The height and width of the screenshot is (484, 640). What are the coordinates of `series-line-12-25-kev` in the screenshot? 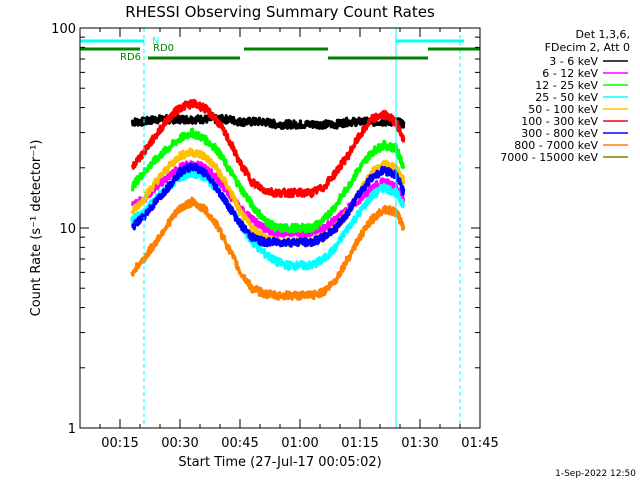 It's located at (268, 180).